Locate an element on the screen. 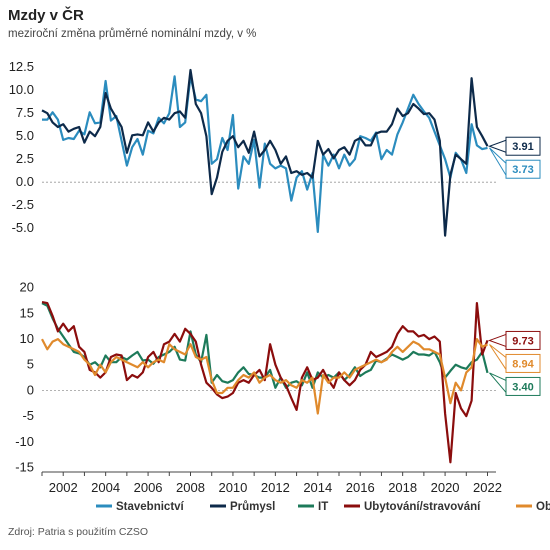 This screenshot has width=550, height=550. y-tick-label: 5.0 is located at coordinates (25, 135).